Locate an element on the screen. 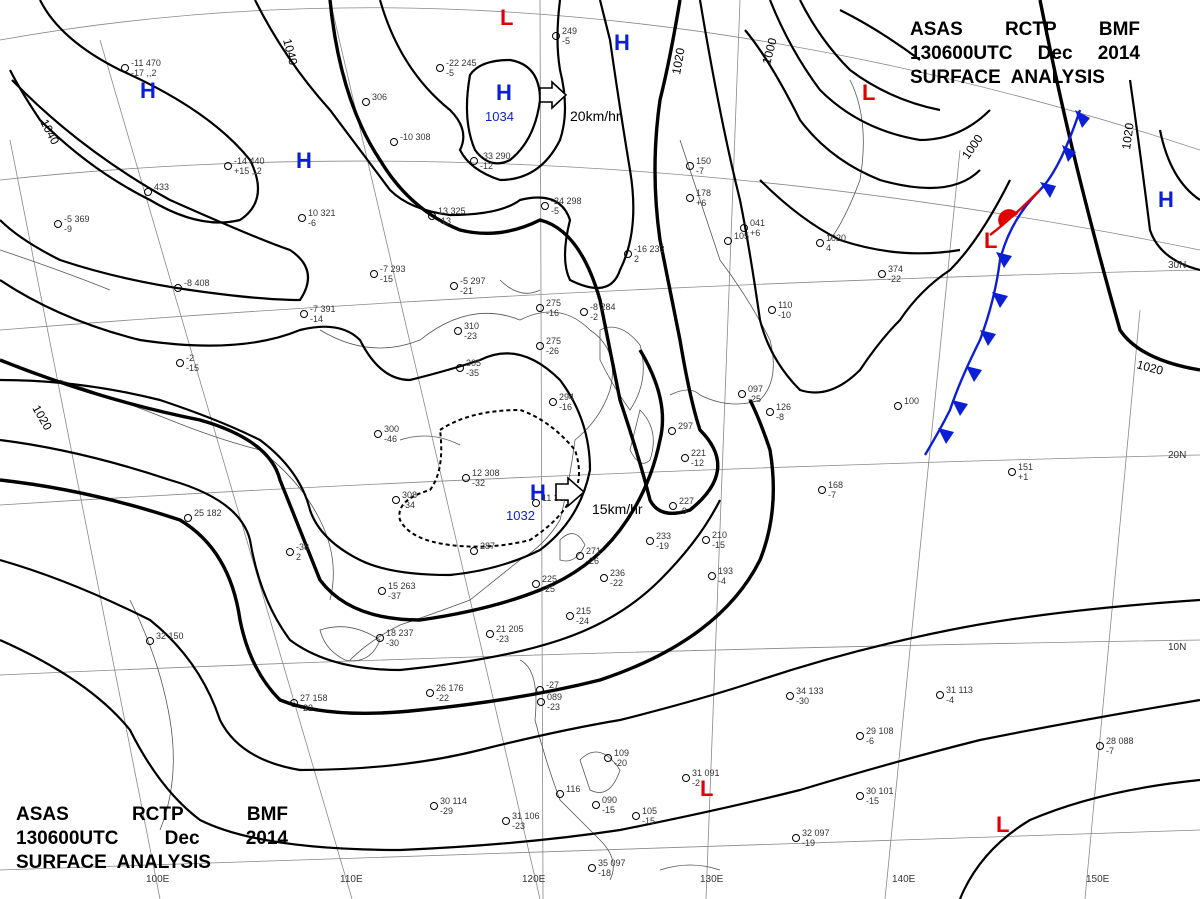 Image resolution: width=1200 pixels, height=899 pixels. station-pressure: 15 263 is located at coordinates (402, 586).